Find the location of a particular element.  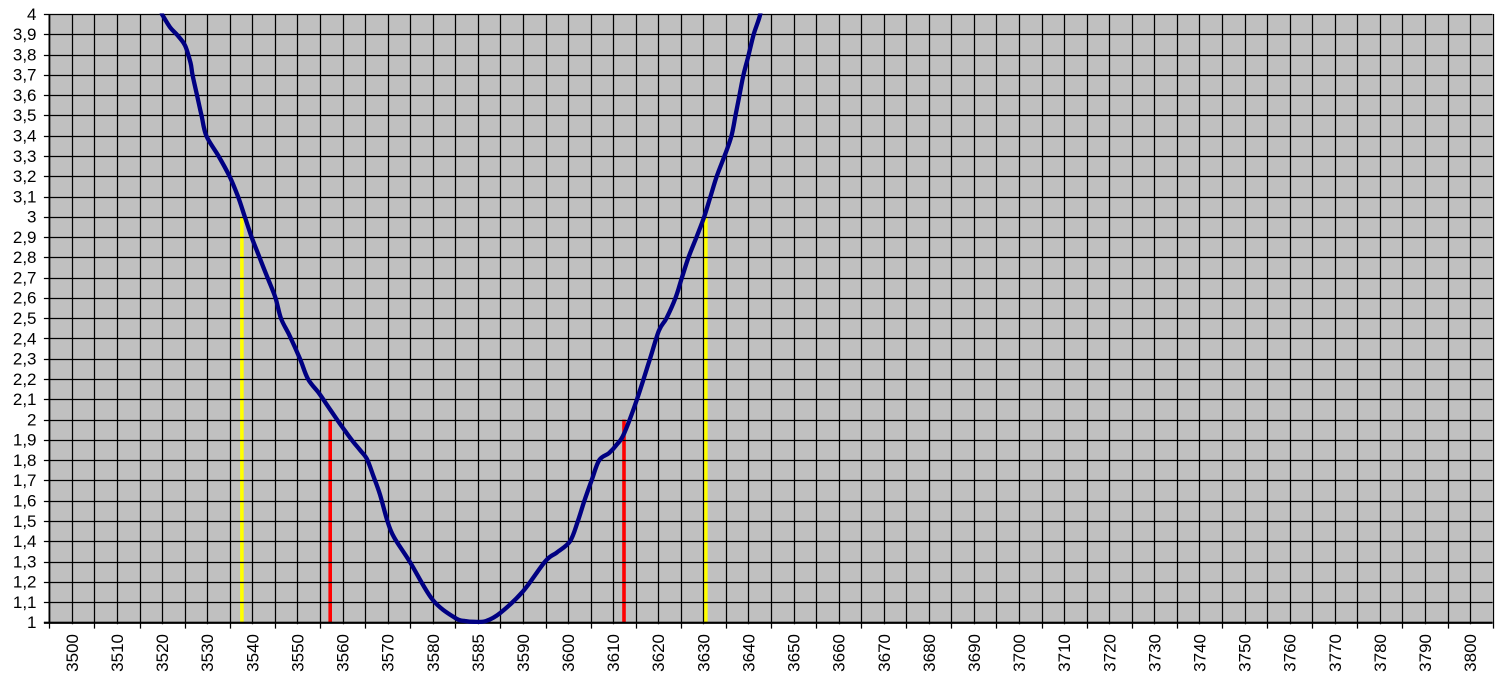

svg-text: 4 is located at coordinates (31, 14).